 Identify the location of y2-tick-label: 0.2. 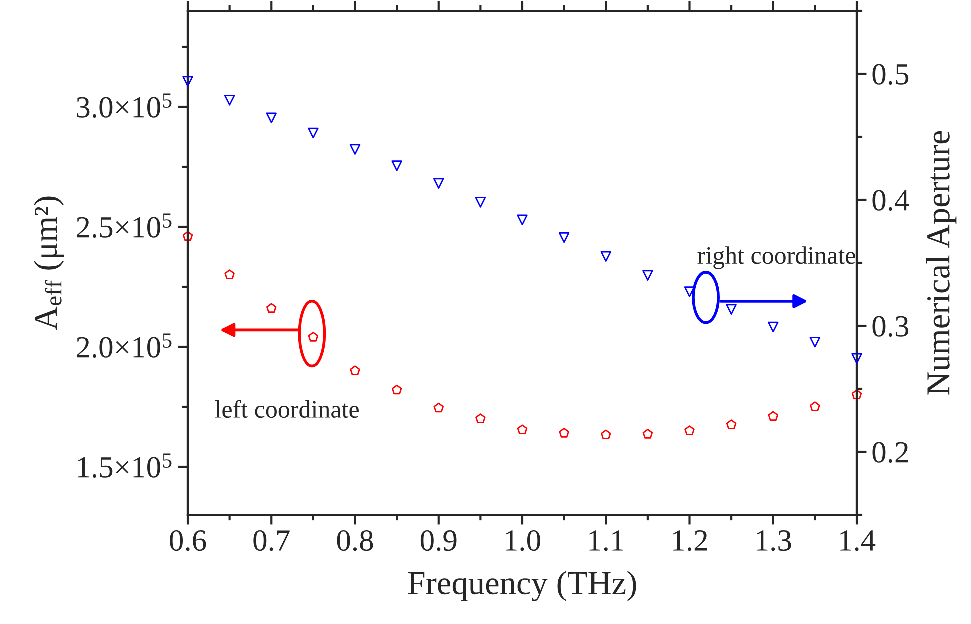
(890, 453).